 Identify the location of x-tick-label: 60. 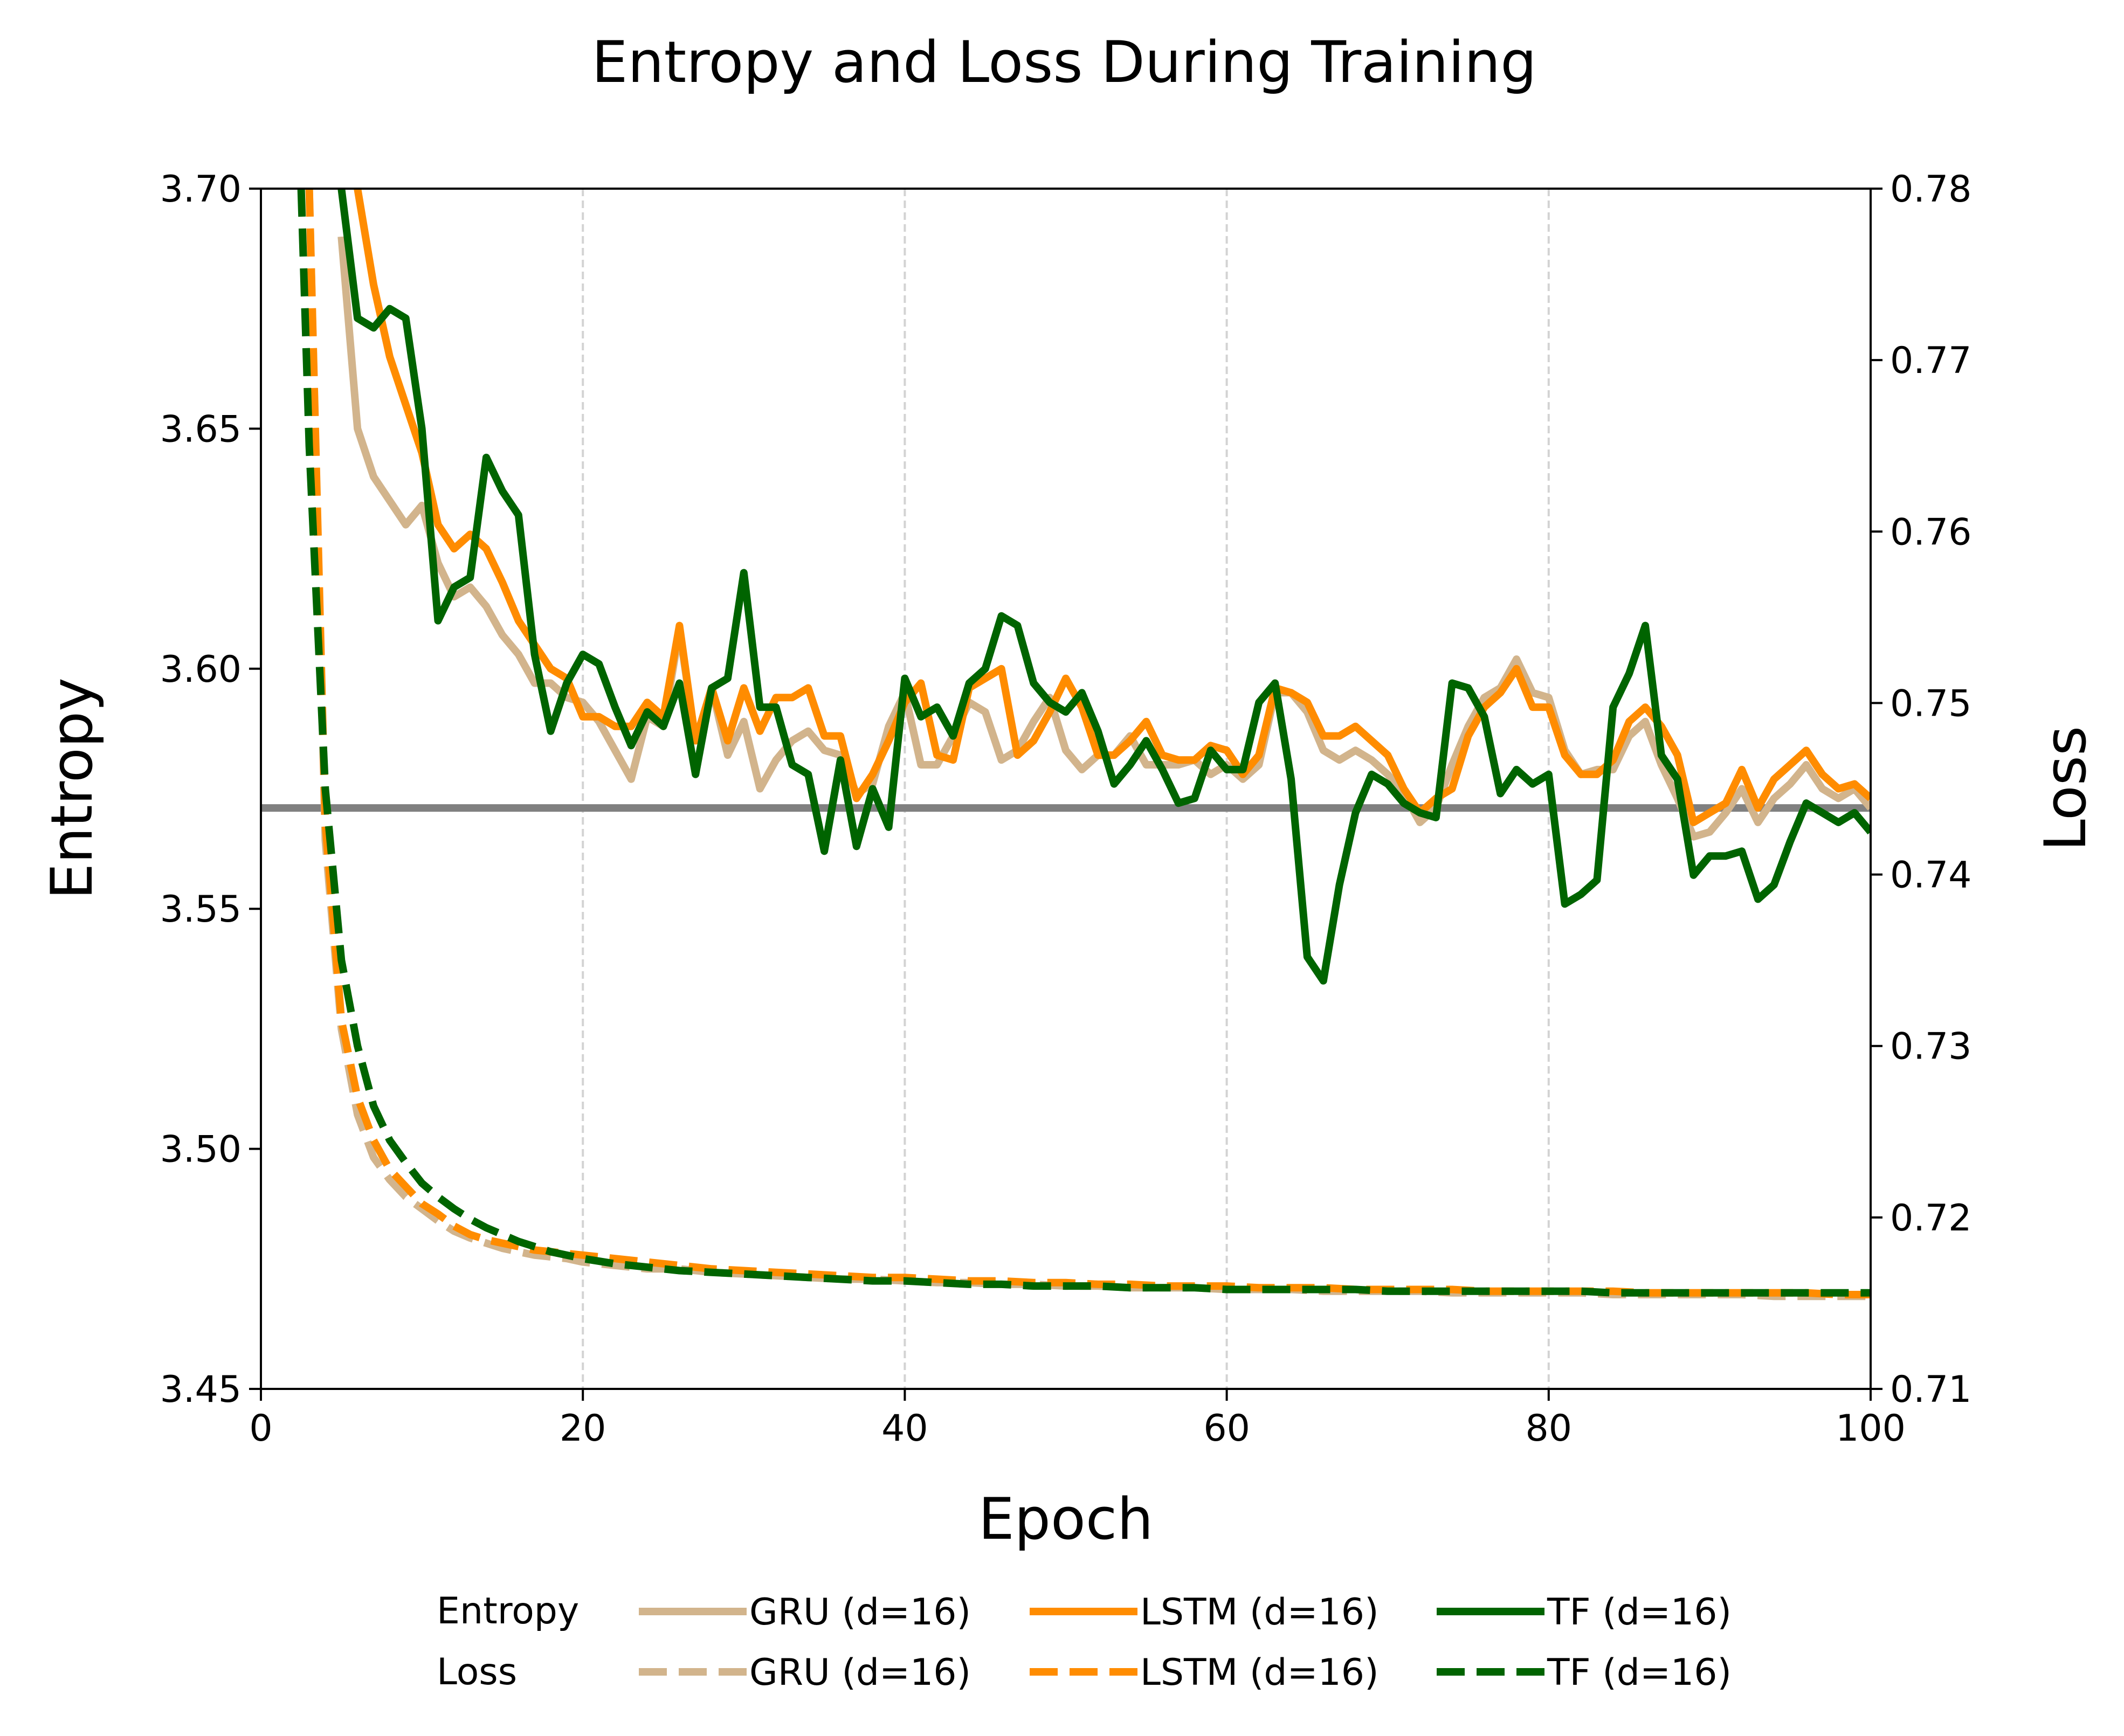
(1227, 1429).